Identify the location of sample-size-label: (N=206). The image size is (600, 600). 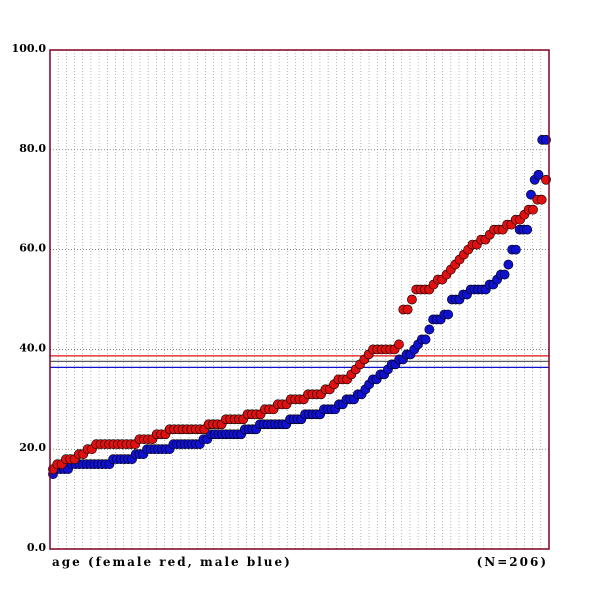
(512, 562).